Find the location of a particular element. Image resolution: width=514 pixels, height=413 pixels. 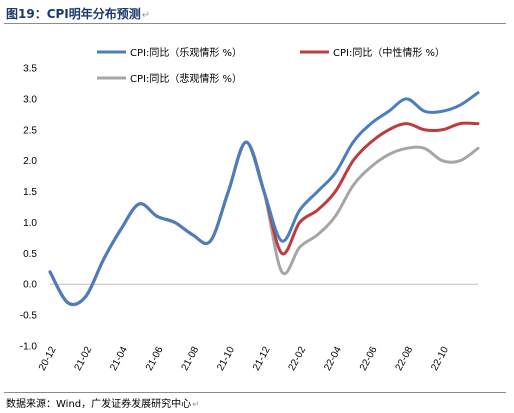

x-tick-label: 22-06 is located at coordinates (369, 359).